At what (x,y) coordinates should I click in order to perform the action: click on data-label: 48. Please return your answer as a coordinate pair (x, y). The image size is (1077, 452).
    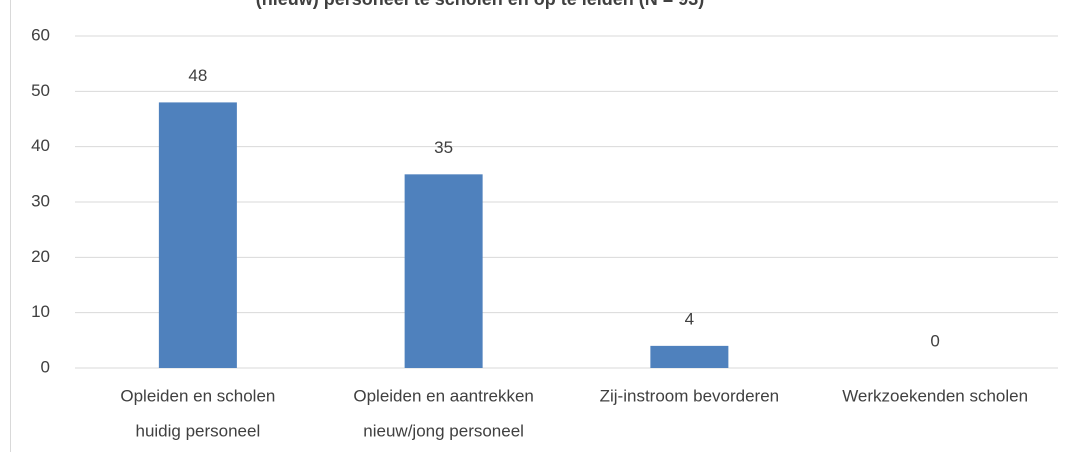
    Looking at the image, I should click on (197, 75).